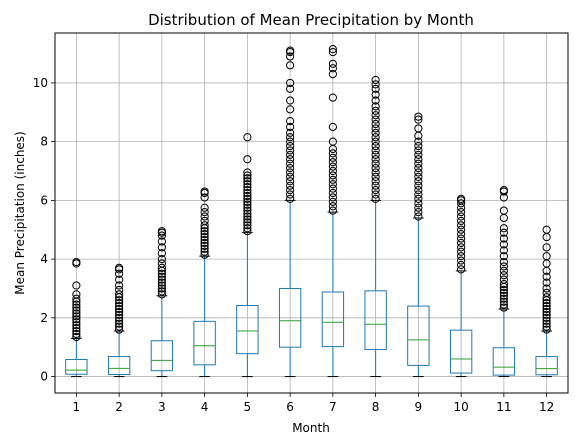 Image resolution: width=578 pixels, height=445 pixels. I want to click on x-tick-label: 11, so click(503, 407).